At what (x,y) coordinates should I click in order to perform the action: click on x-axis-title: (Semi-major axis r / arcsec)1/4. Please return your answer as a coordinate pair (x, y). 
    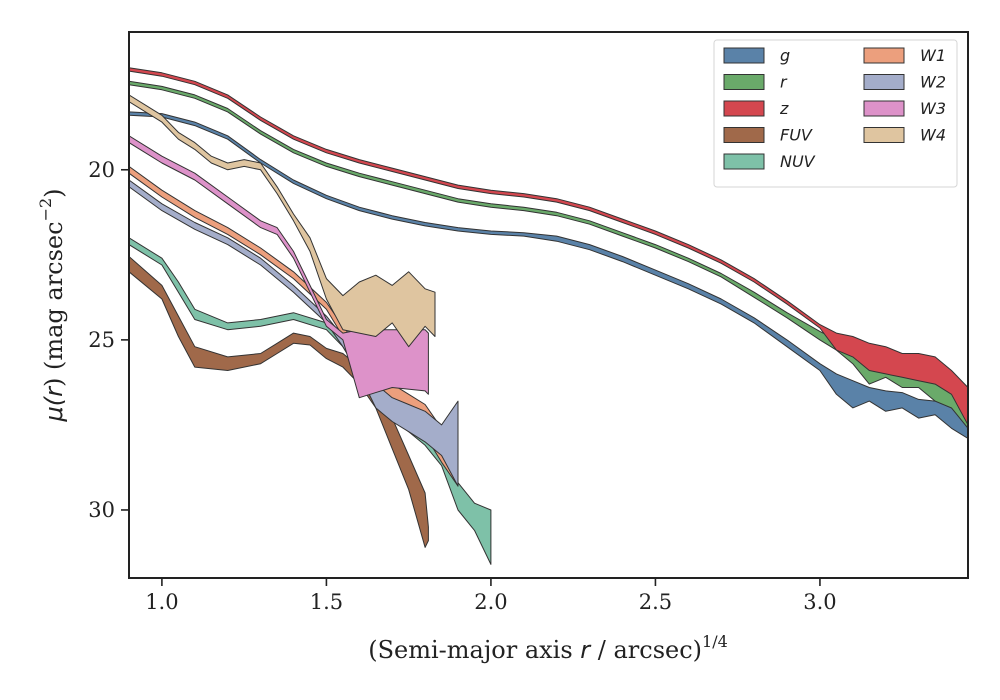
    Looking at the image, I should click on (548, 648).